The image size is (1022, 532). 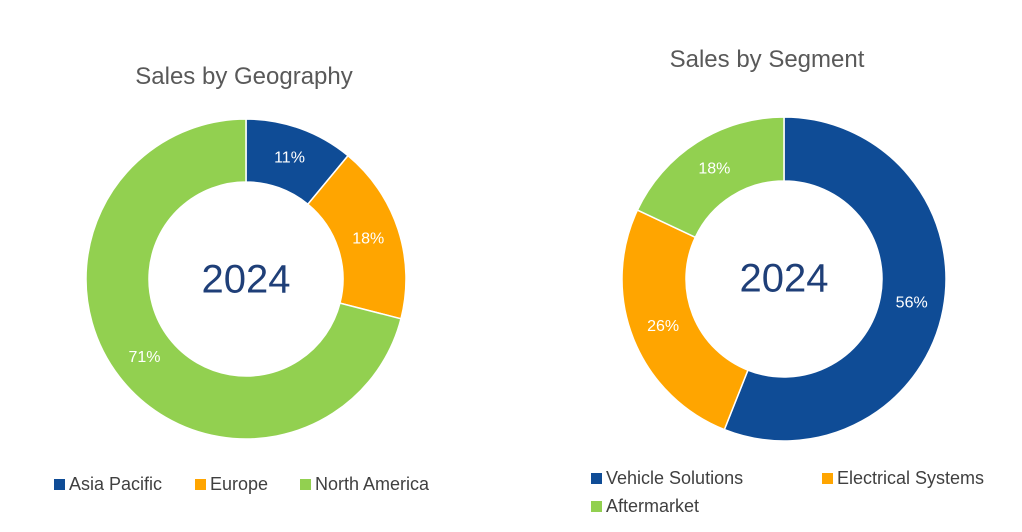 What do you see at coordinates (710, 177) in the screenshot?
I see `donut-slice-aftermarket` at bounding box center [710, 177].